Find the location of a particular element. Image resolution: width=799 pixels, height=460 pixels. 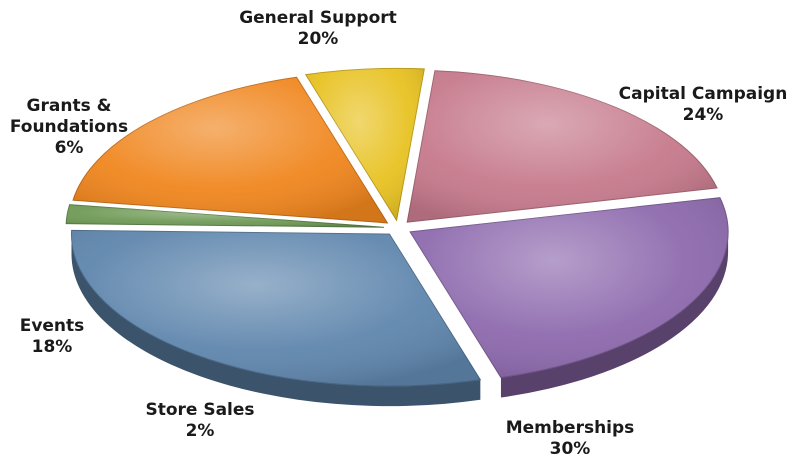

pie-slice-events-highlight is located at coordinates (230, 150).